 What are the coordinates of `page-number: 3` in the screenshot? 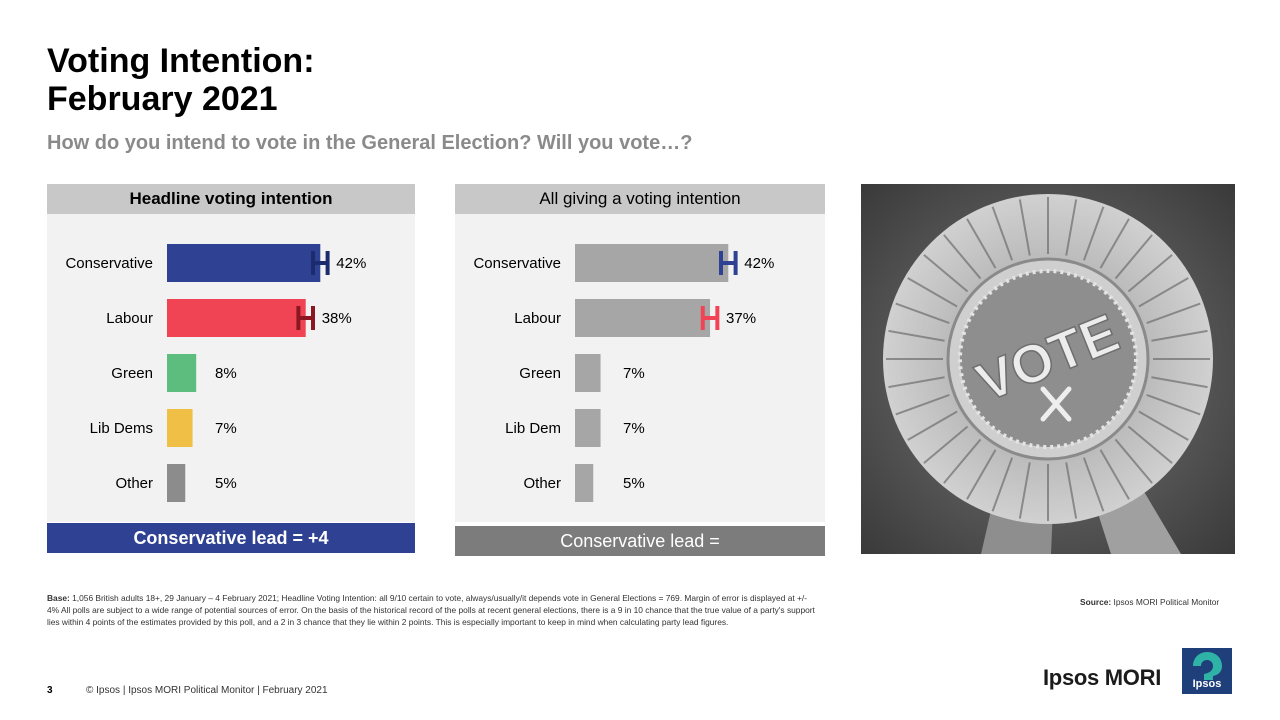 It's located at (50, 690).